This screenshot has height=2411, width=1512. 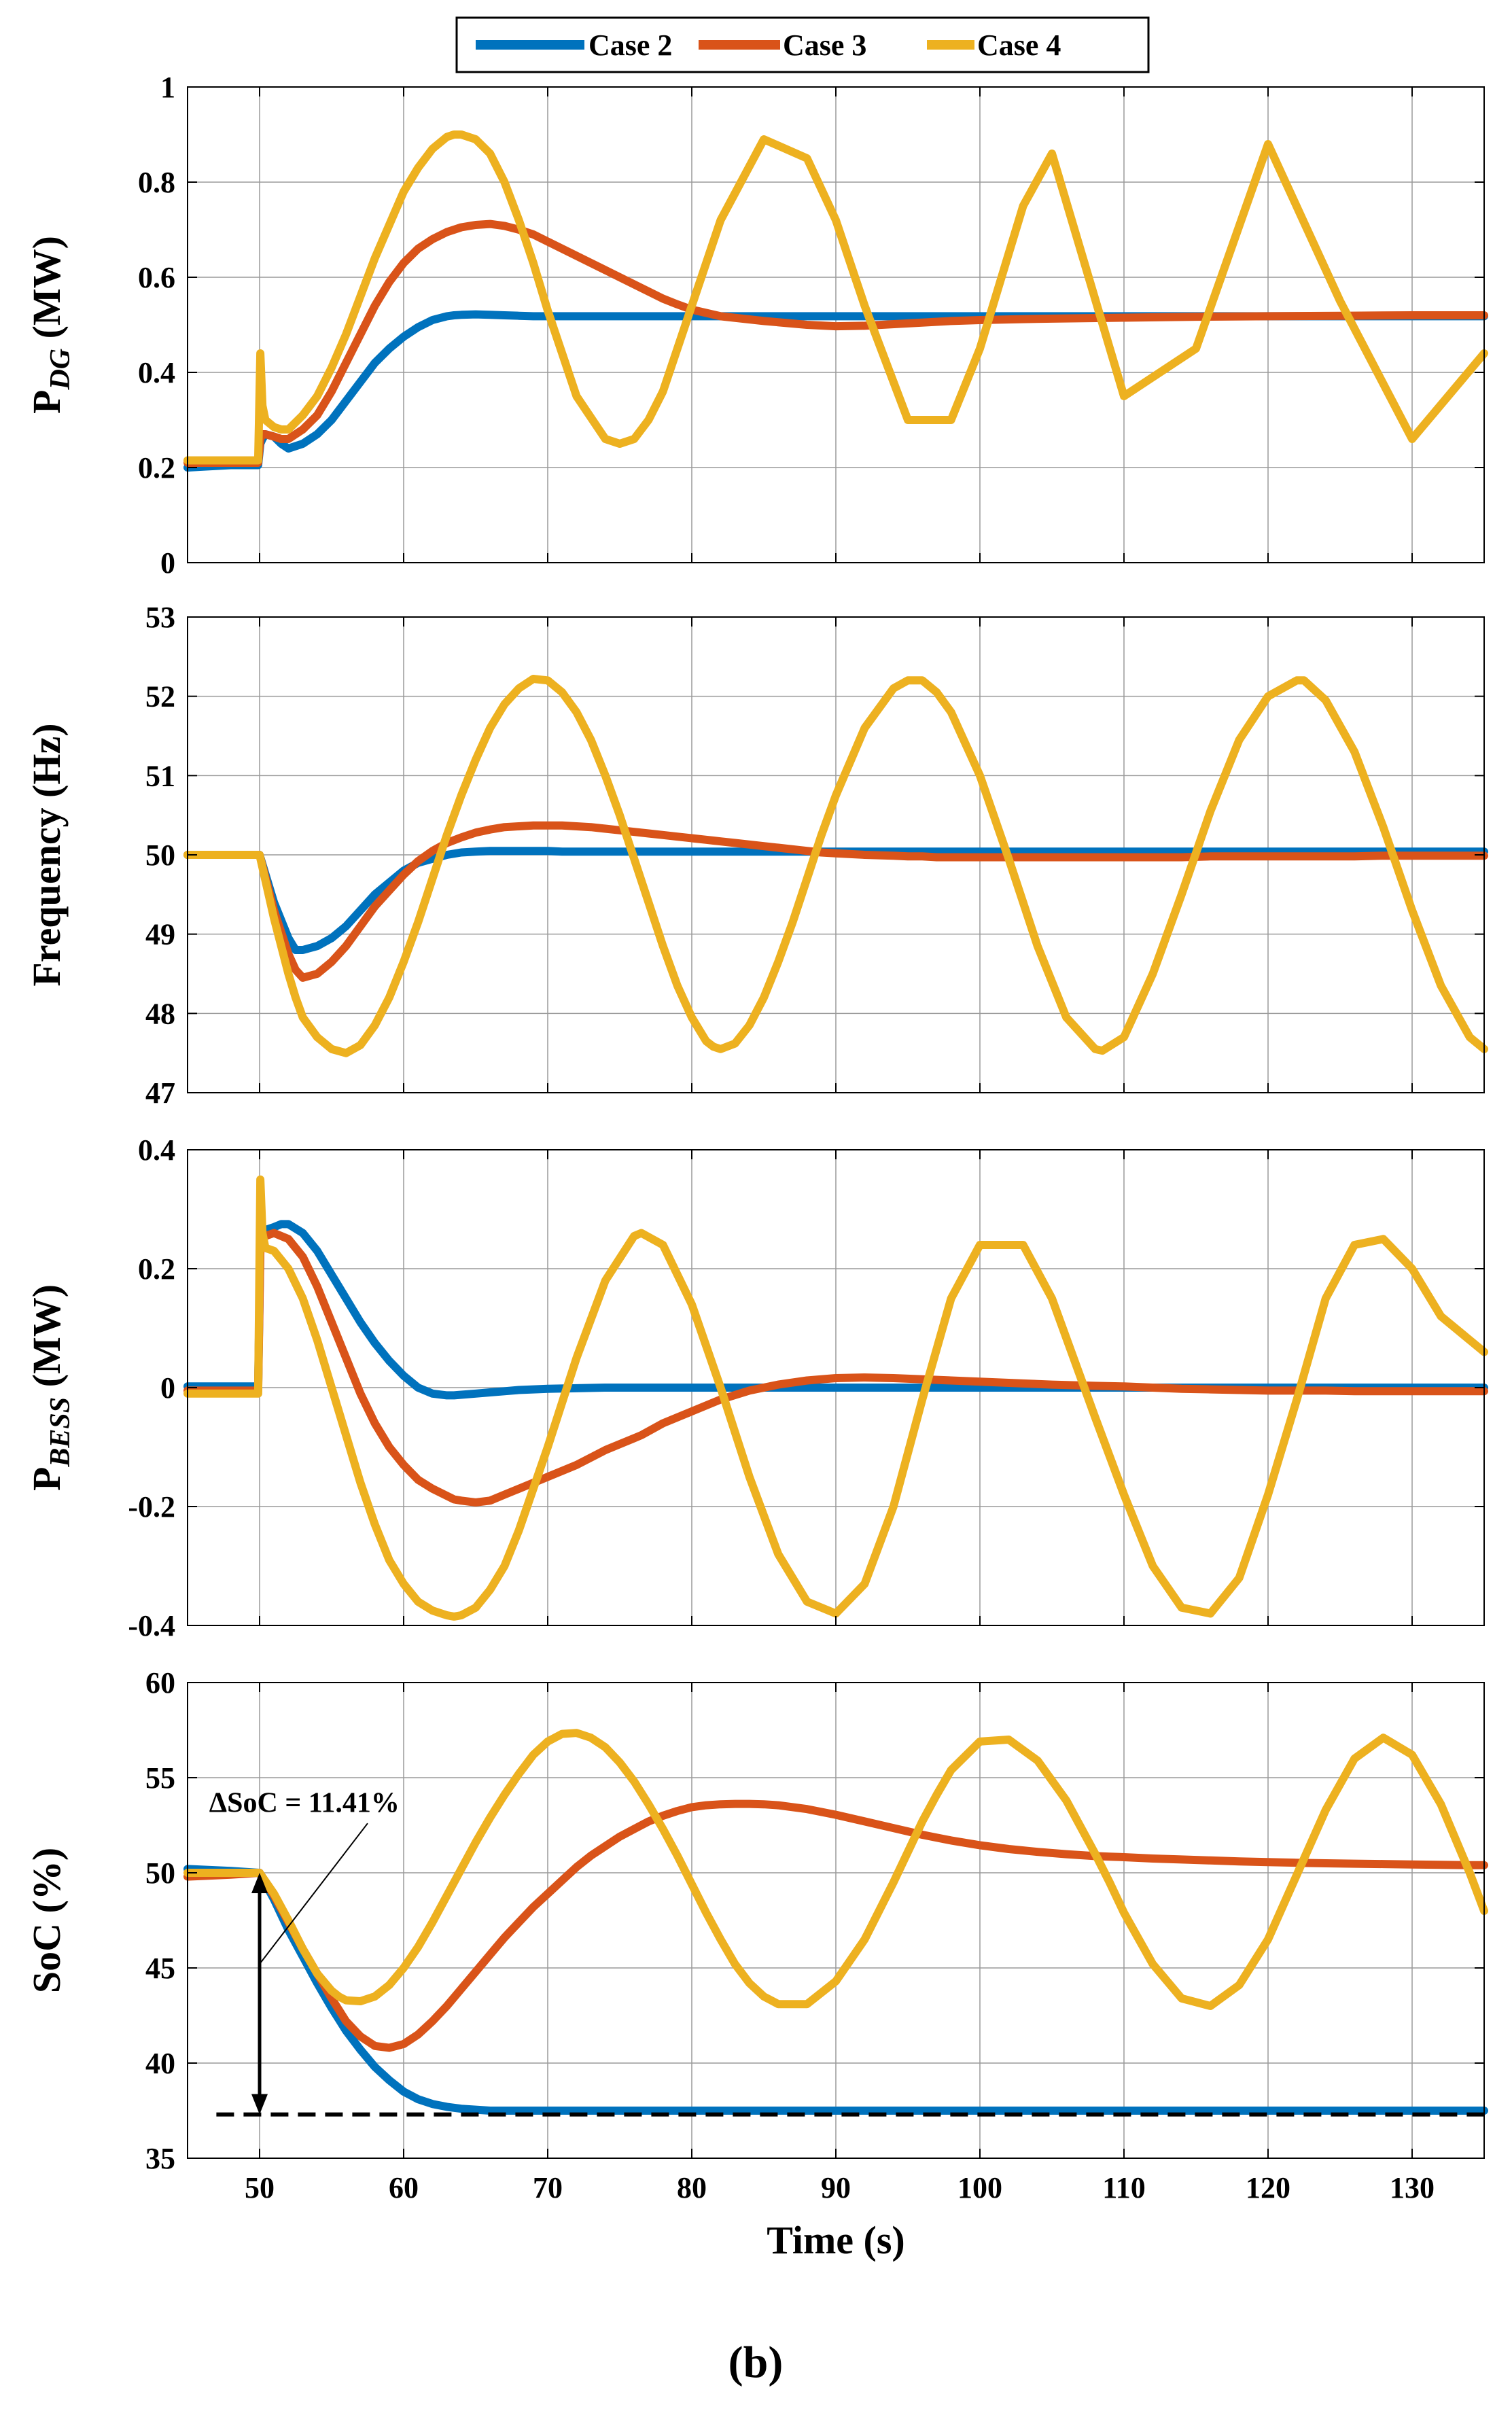 I want to click on y-tick-label: -0.2, so click(x=151, y=1507).